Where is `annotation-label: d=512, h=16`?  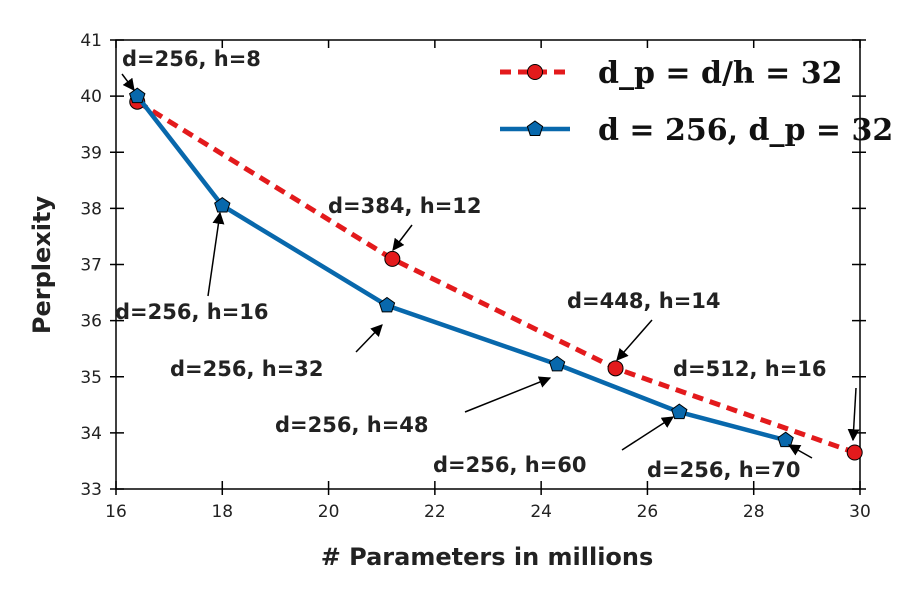 annotation-label: d=512, h=16 is located at coordinates (750, 369).